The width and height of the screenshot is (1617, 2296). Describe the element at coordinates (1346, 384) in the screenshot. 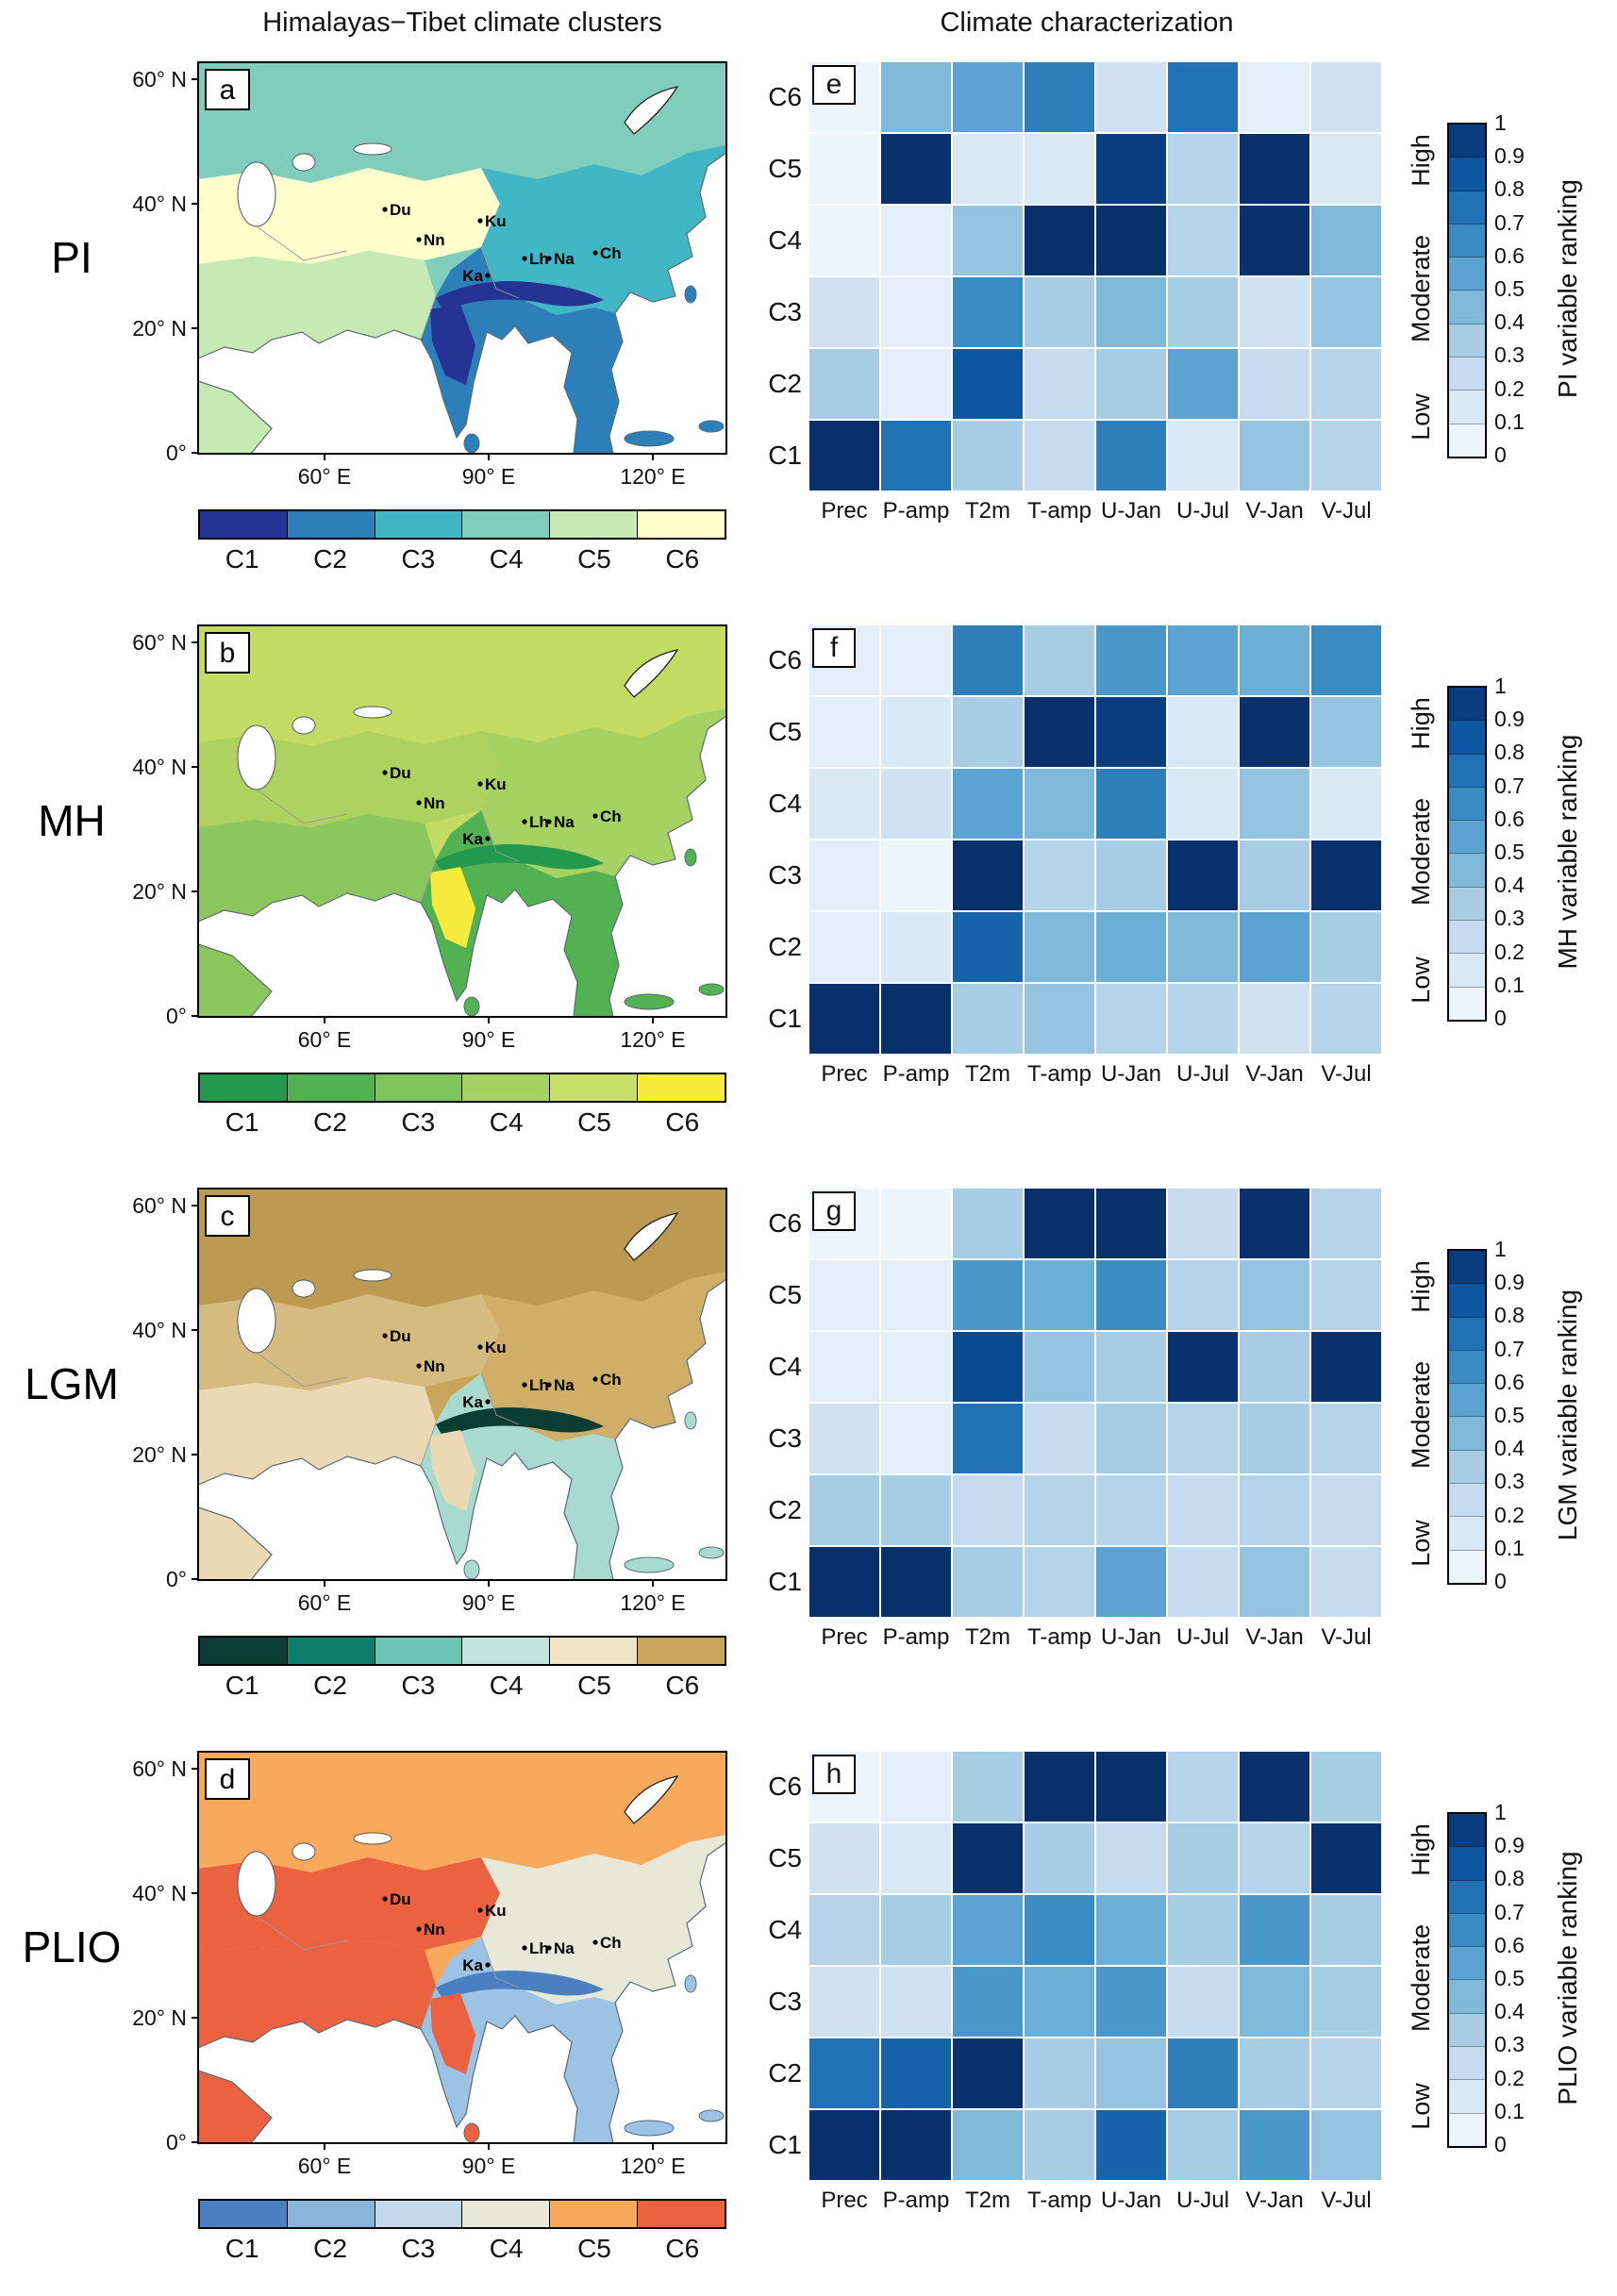

I see `heatmap-cell-C2-V-Jul` at that location.